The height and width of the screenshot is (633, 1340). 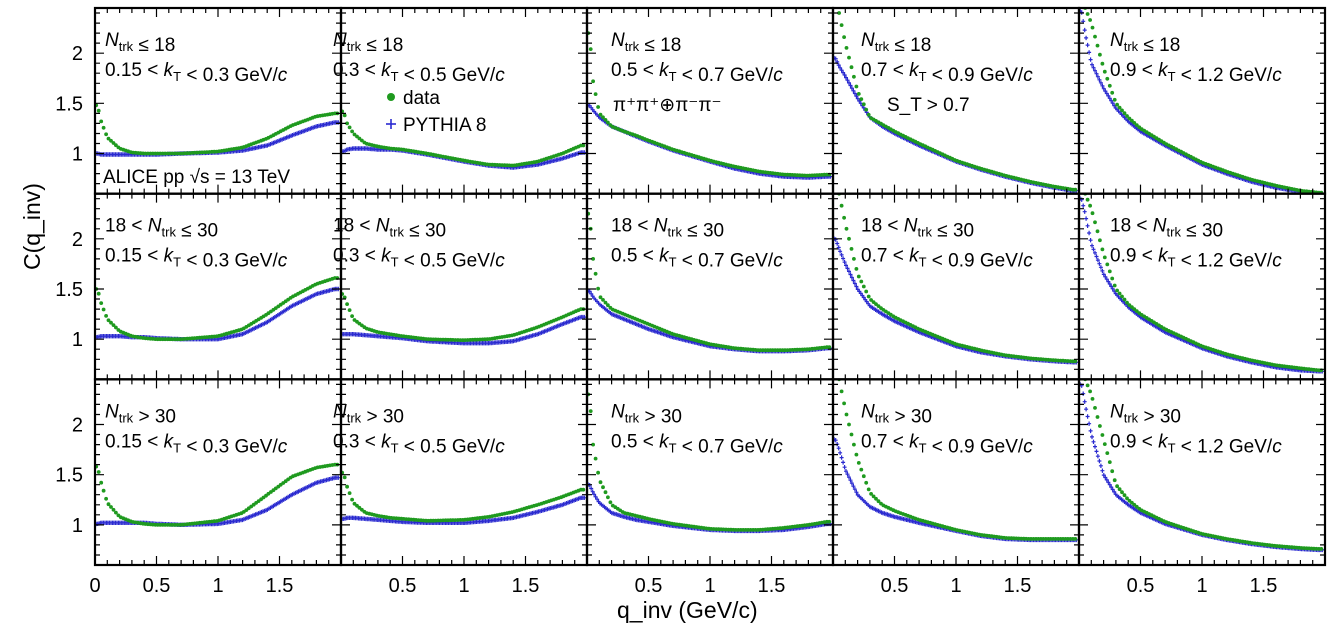 I want to click on panel-r2-c0, so click(x=218, y=494).